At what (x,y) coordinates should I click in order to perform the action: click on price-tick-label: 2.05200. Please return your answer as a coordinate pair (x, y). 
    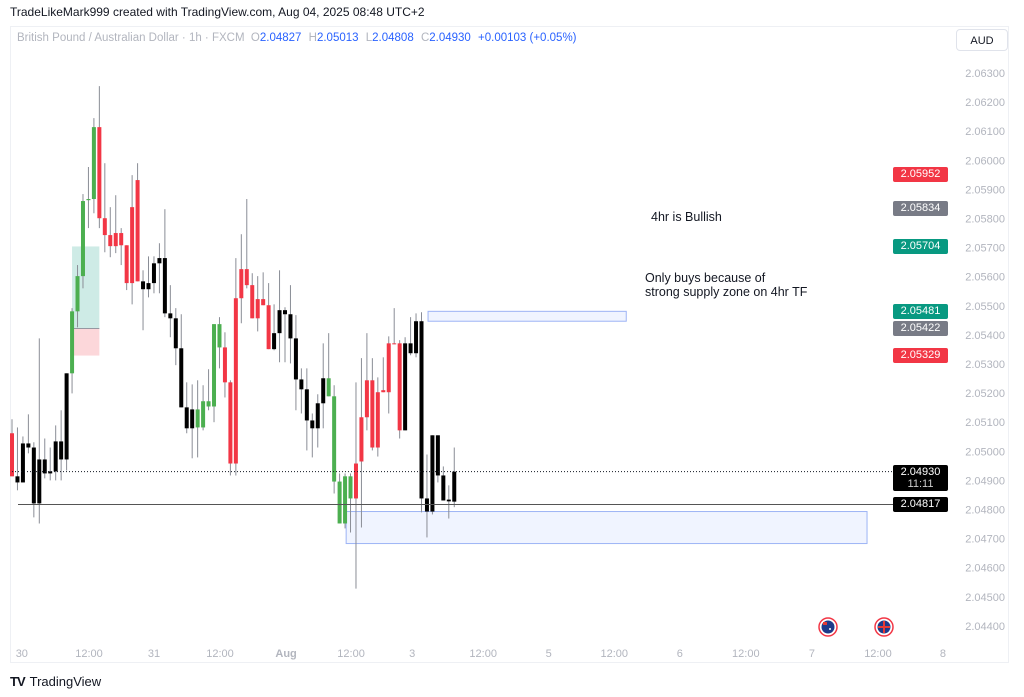
    Looking at the image, I should click on (985, 394).